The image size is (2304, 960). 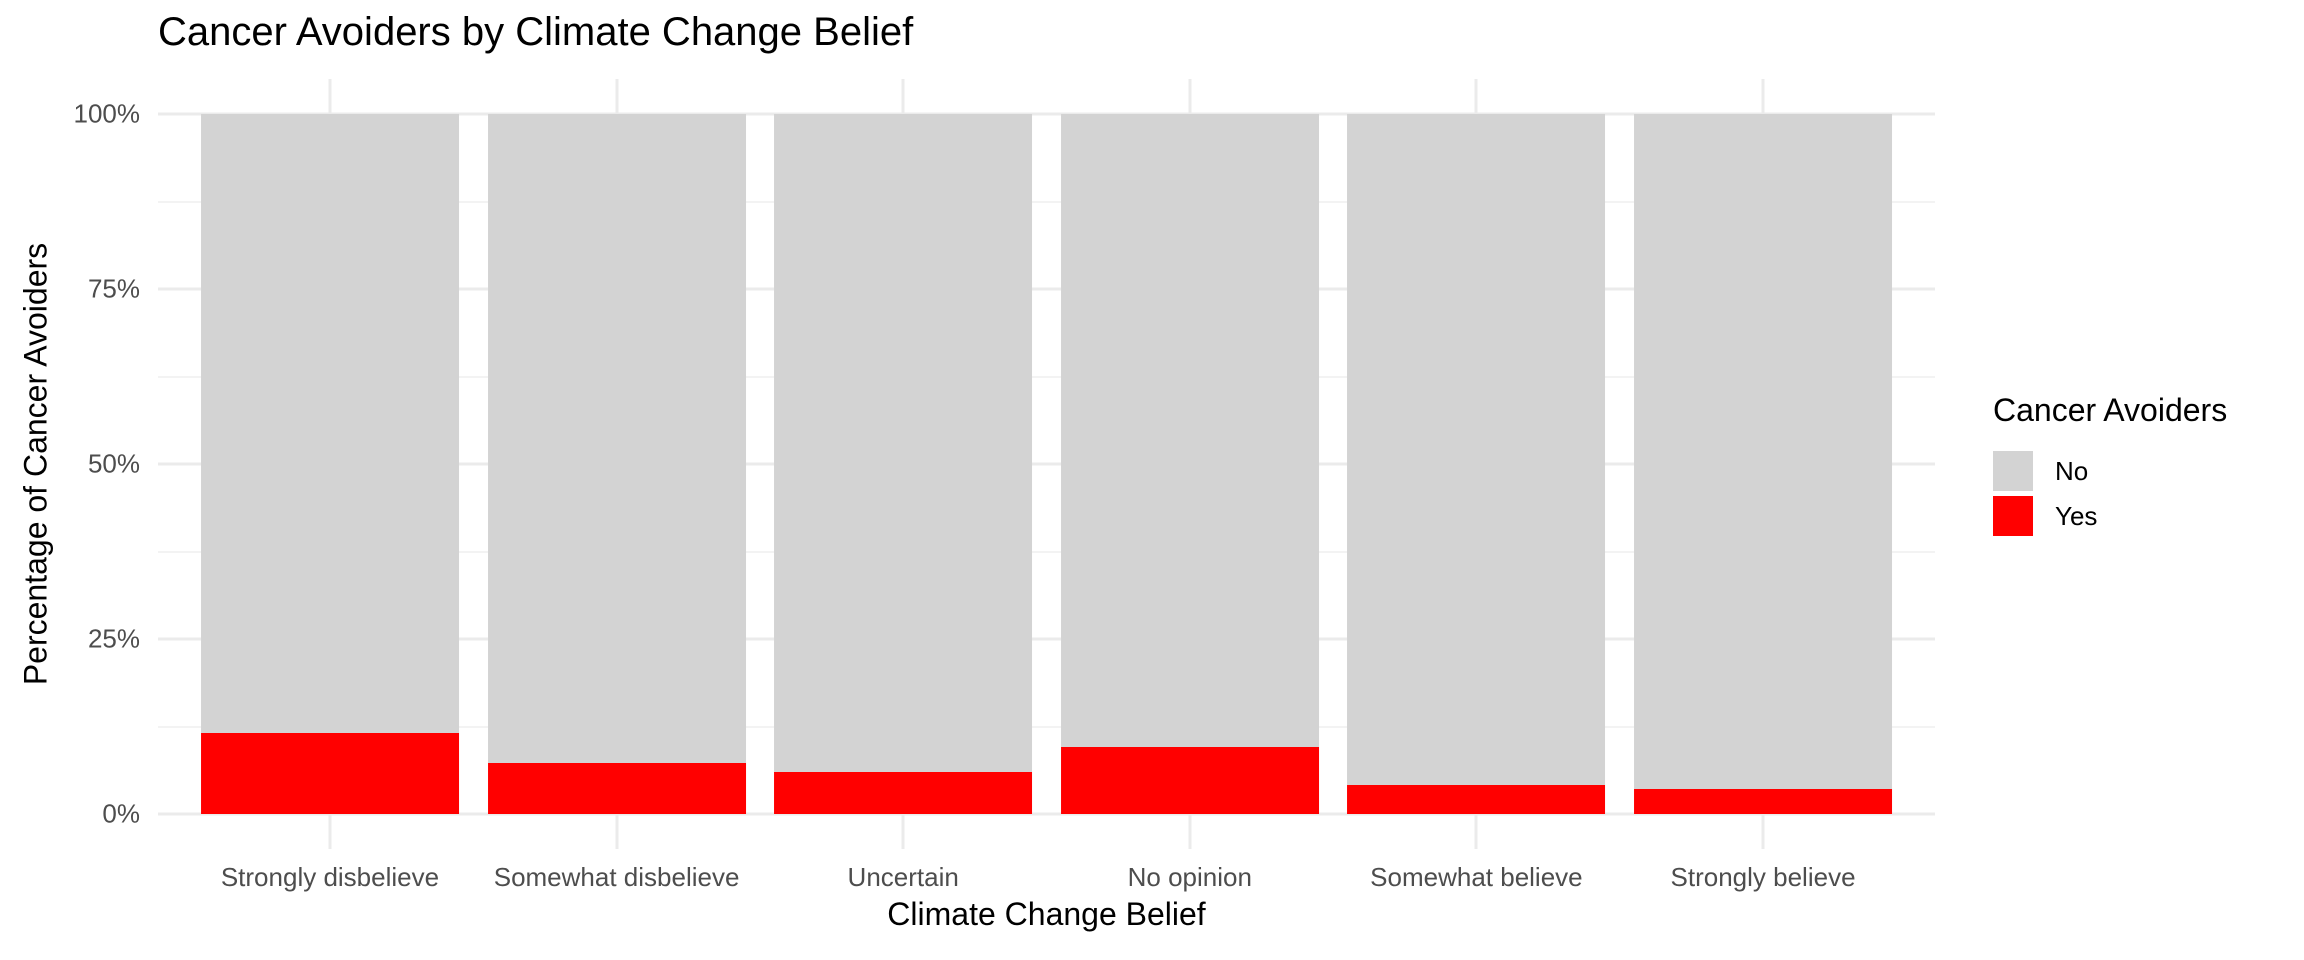 What do you see at coordinates (1476, 877) in the screenshot?
I see `x-tick-label: Somewhat believe` at bounding box center [1476, 877].